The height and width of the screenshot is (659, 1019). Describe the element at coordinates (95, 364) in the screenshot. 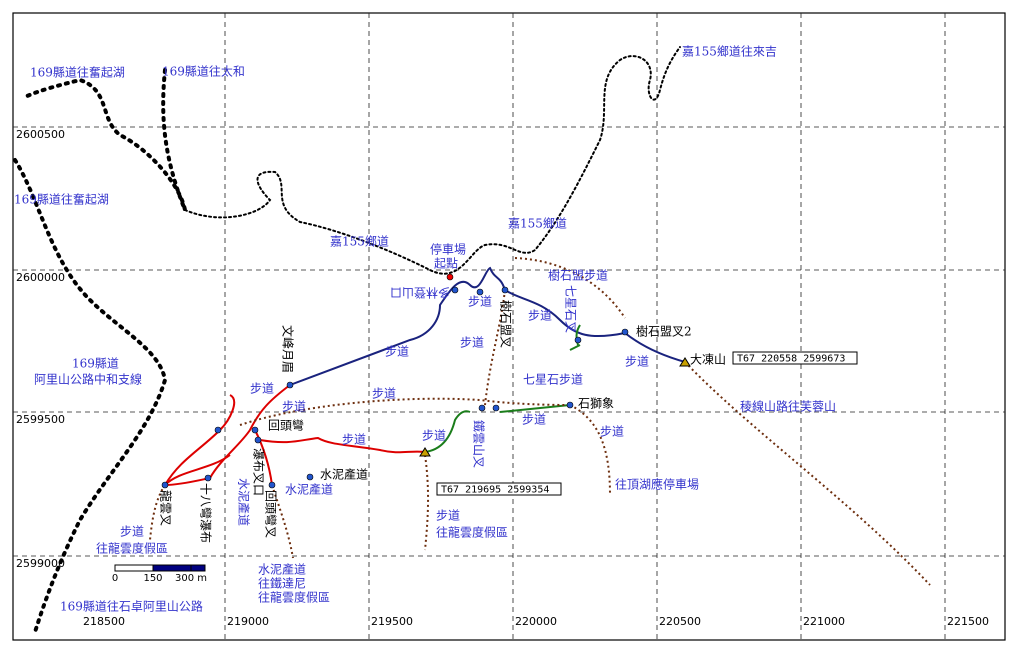

I see `place-label: 169縣道` at that location.